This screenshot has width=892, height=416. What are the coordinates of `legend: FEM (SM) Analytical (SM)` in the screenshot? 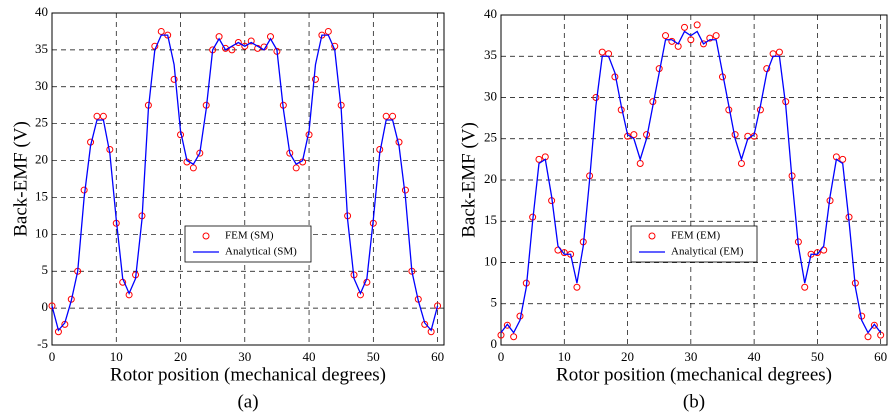 It's located at (248, 244).